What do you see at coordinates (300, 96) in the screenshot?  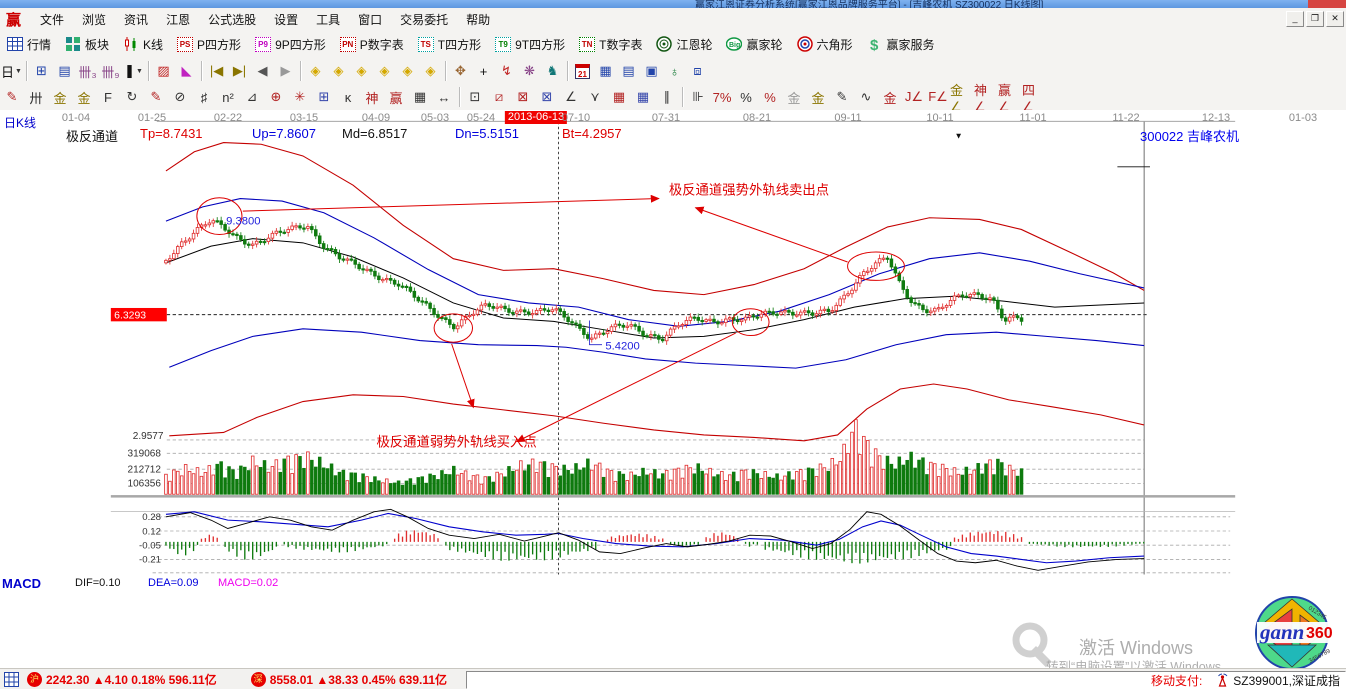 I see `star-web-tool: ✳` at bounding box center [300, 96].